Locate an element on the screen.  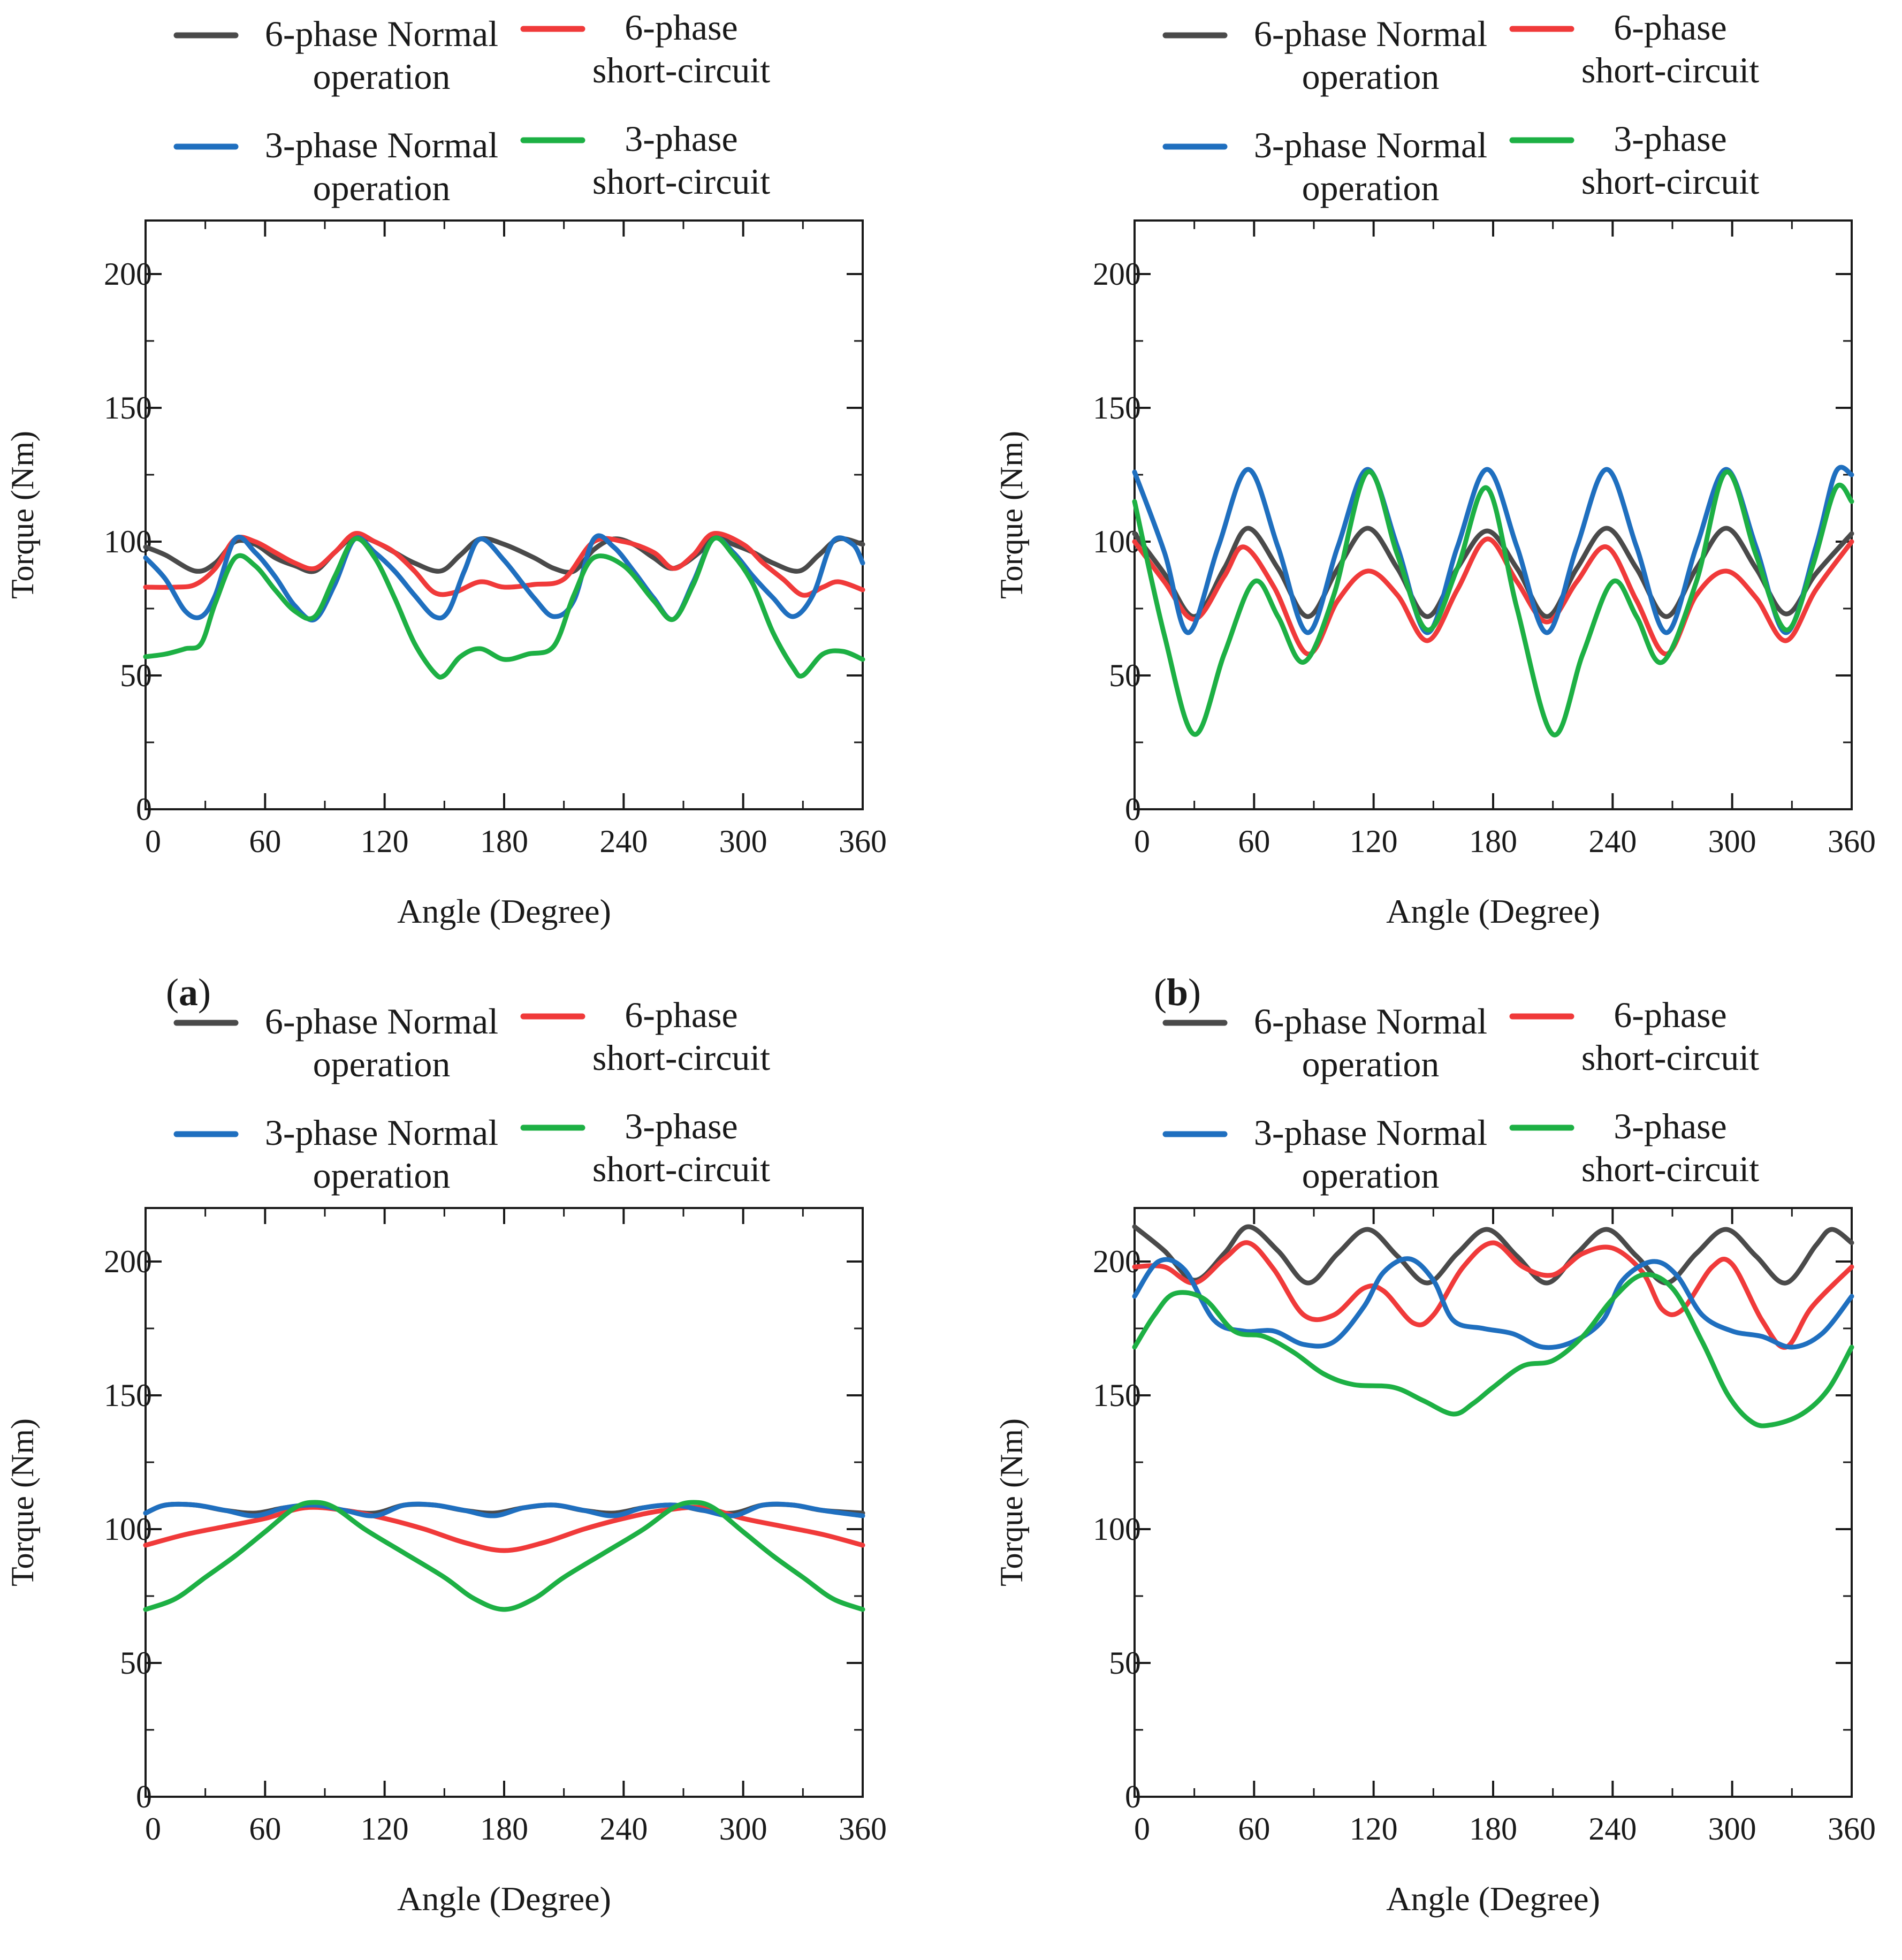
panel-label: (b) is located at coordinates (1177, 993).